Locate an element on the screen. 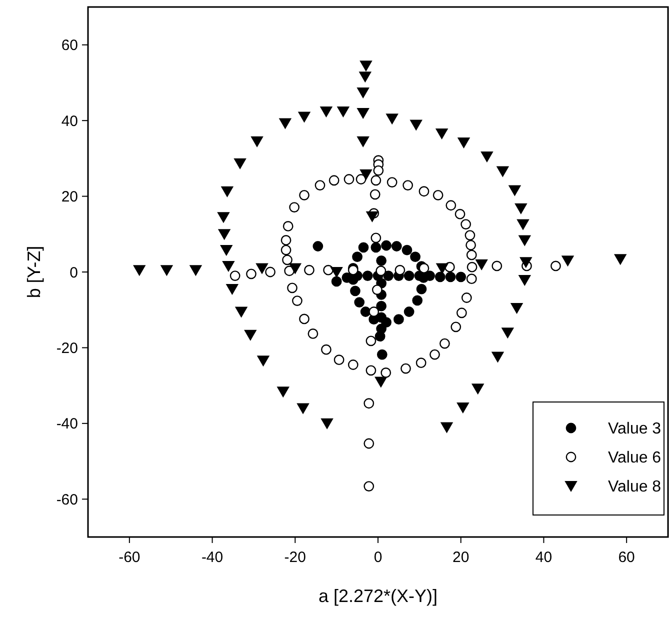 This screenshot has height=619, width=669. x-axis-title: a [2.272*(X-Y)] is located at coordinates (378, 596).